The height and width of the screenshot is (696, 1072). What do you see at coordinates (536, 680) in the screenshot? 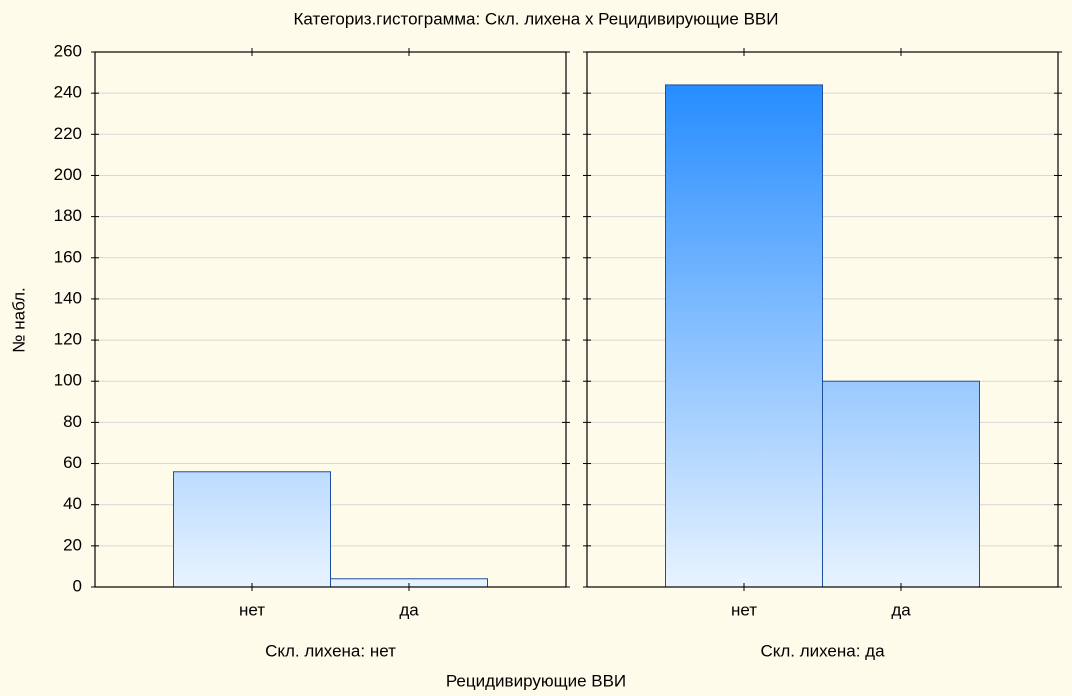
I see `x-axis-label: Рецидивирующие ВВИ` at bounding box center [536, 680].